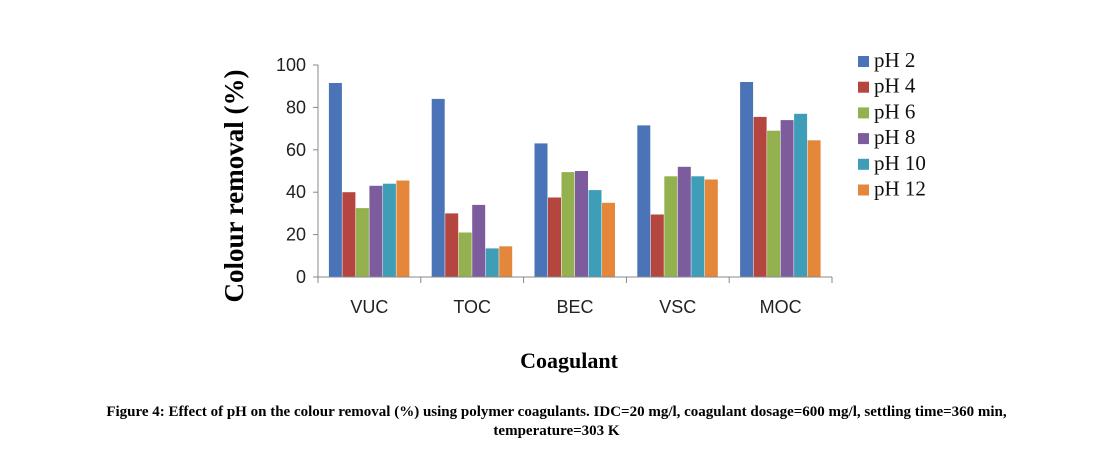  I want to click on legend-label: pH 10, so click(900, 163).